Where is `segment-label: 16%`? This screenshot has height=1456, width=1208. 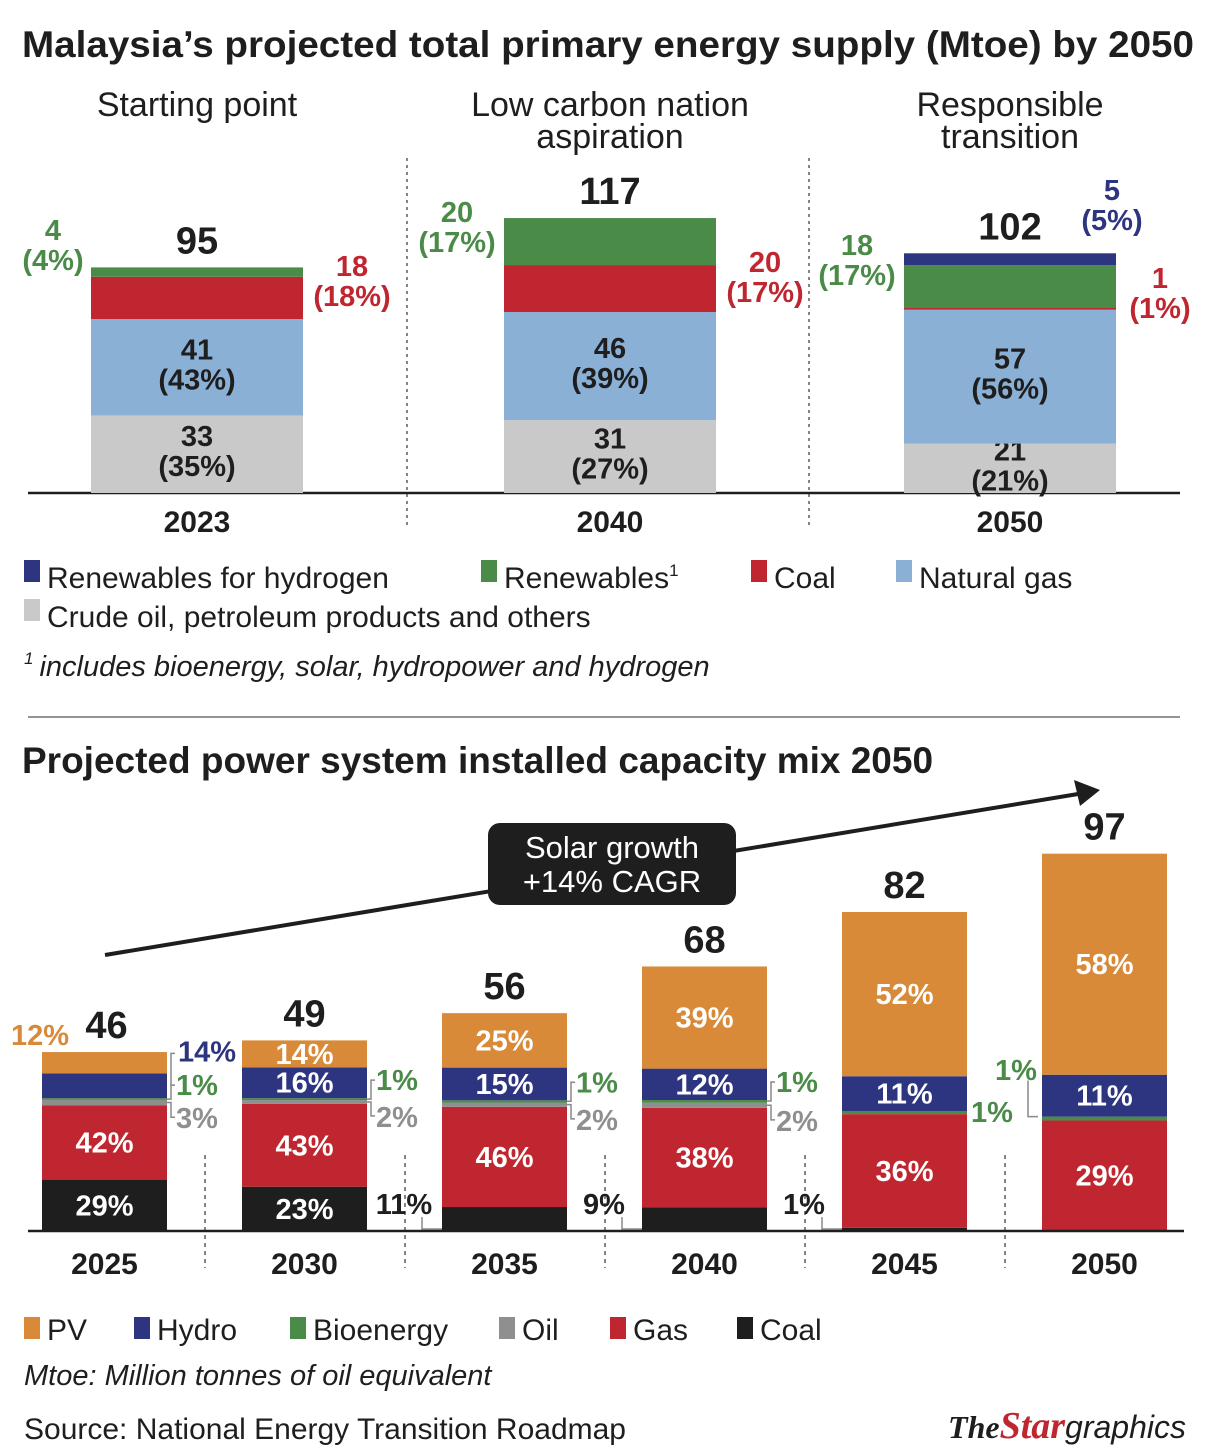 segment-label: 16% is located at coordinates (304, 1084).